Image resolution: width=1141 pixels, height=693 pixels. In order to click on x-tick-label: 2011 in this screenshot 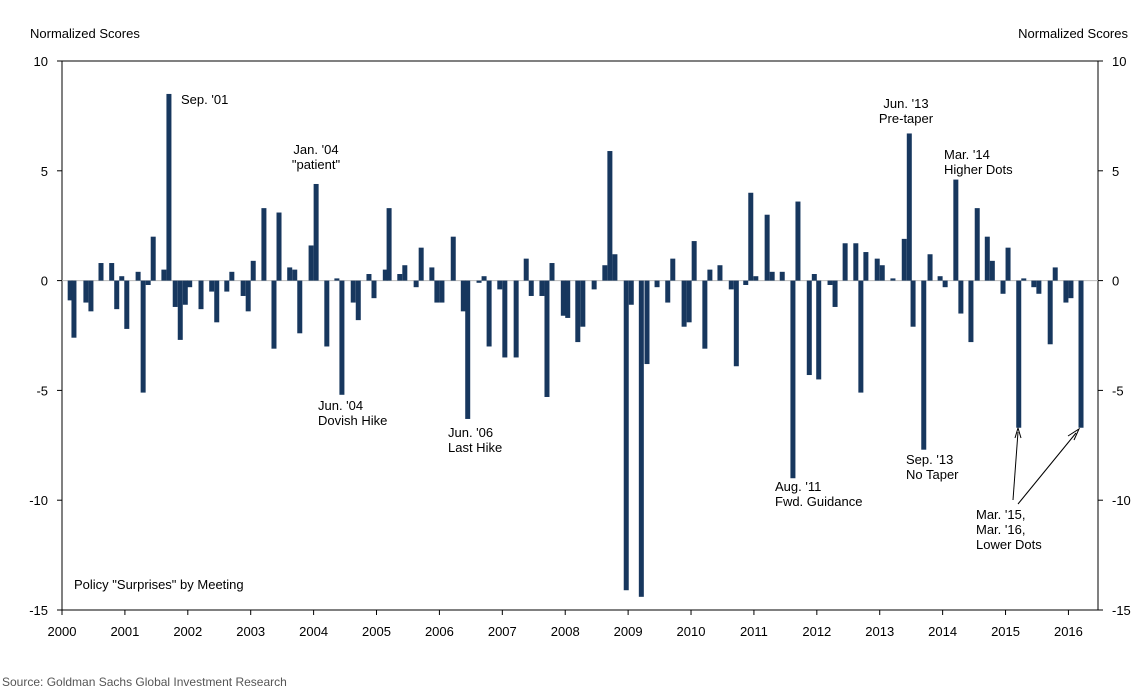, I will do `click(754, 631)`.